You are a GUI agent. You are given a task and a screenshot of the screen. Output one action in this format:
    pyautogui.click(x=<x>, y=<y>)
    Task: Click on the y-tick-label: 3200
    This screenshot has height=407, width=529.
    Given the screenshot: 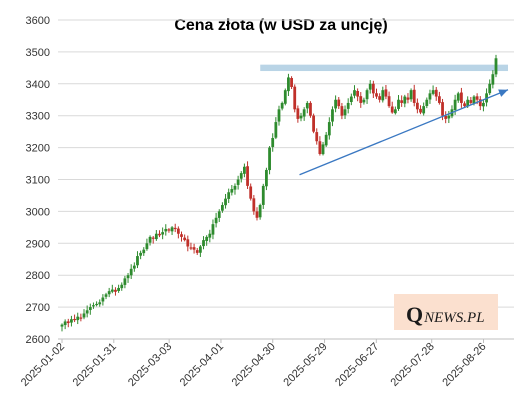 What is the action you would take?
    pyautogui.click(x=38, y=149)
    